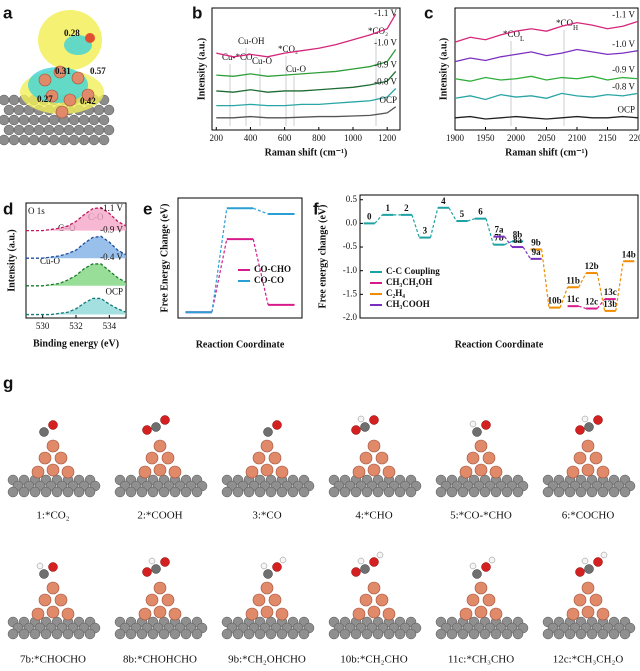 The height and width of the screenshot is (671, 640). What do you see at coordinates (623, 14) in the screenshot?
I see `series-label: -1.1 V` at bounding box center [623, 14].